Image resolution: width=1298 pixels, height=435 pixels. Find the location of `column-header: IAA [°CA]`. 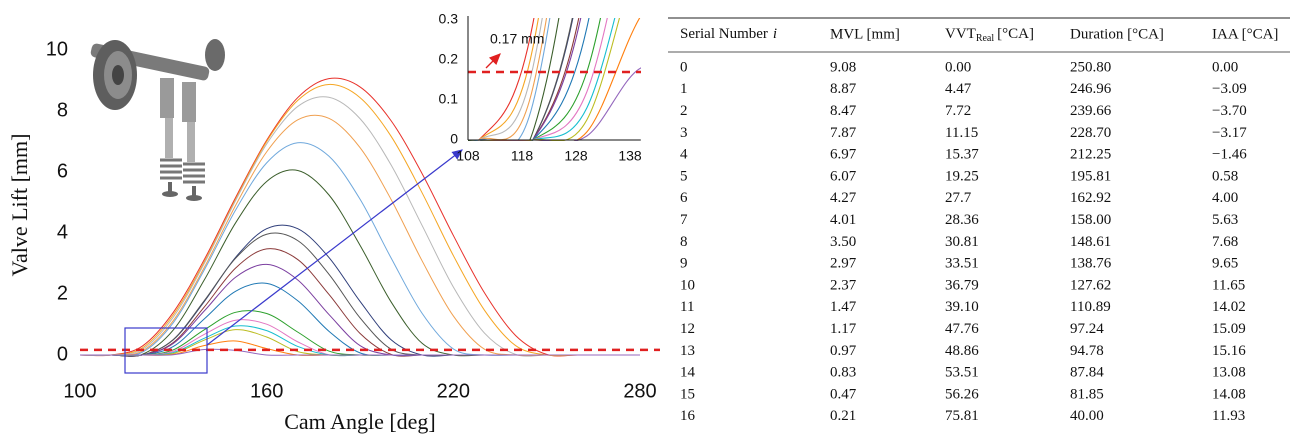

column-header: IAA [°CA] is located at coordinates (1245, 34).